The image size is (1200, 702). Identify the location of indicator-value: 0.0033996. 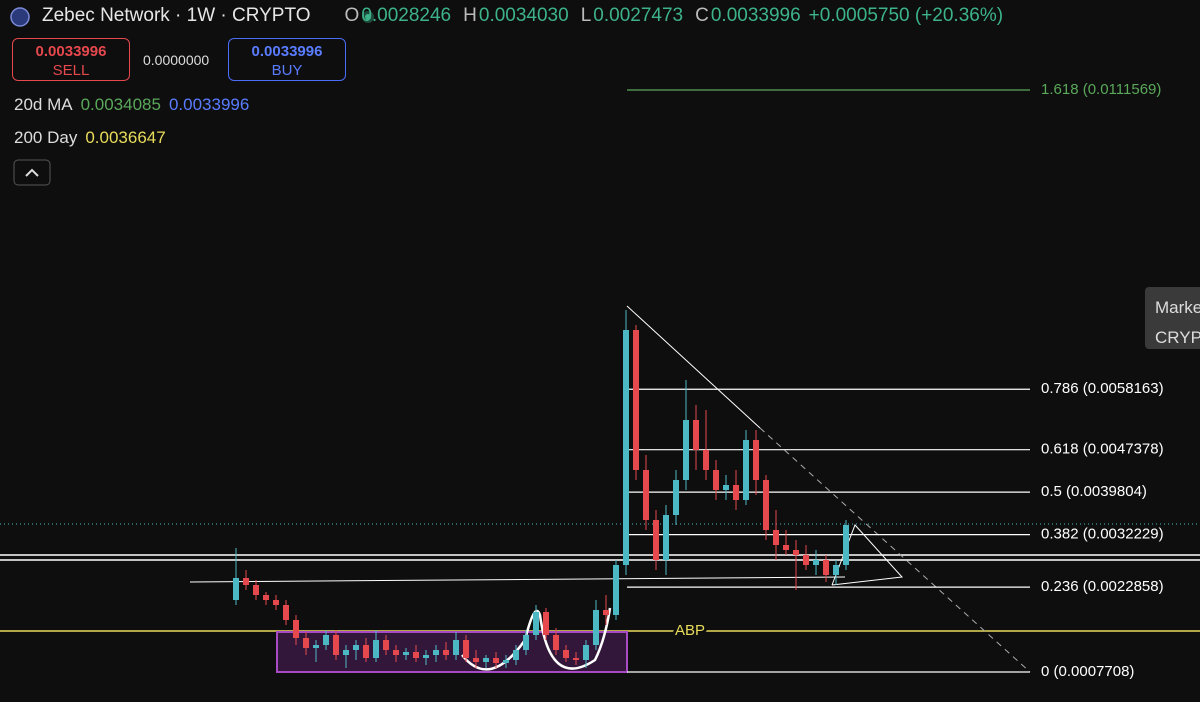
(209, 104).